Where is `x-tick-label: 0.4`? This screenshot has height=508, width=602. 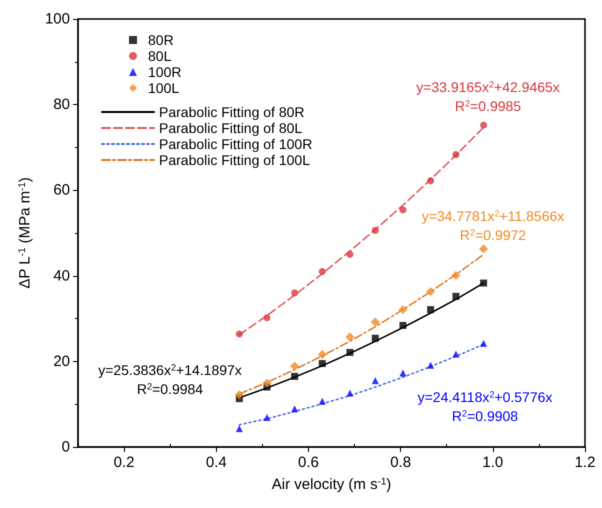 x-tick-label: 0.4 is located at coordinates (216, 462).